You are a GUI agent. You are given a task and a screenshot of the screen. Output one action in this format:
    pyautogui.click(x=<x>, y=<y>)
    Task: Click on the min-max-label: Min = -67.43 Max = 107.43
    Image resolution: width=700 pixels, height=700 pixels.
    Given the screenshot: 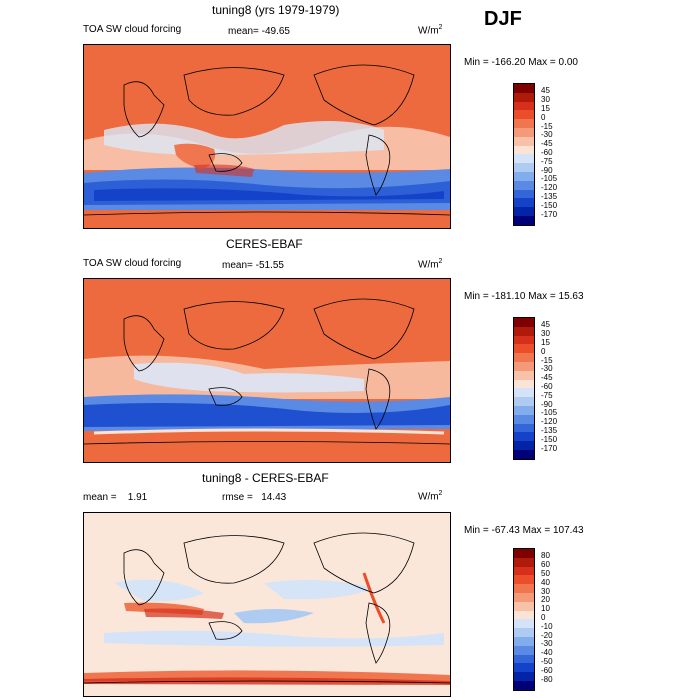 What is the action you would take?
    pyautogui.click(x=524, y=530)
    